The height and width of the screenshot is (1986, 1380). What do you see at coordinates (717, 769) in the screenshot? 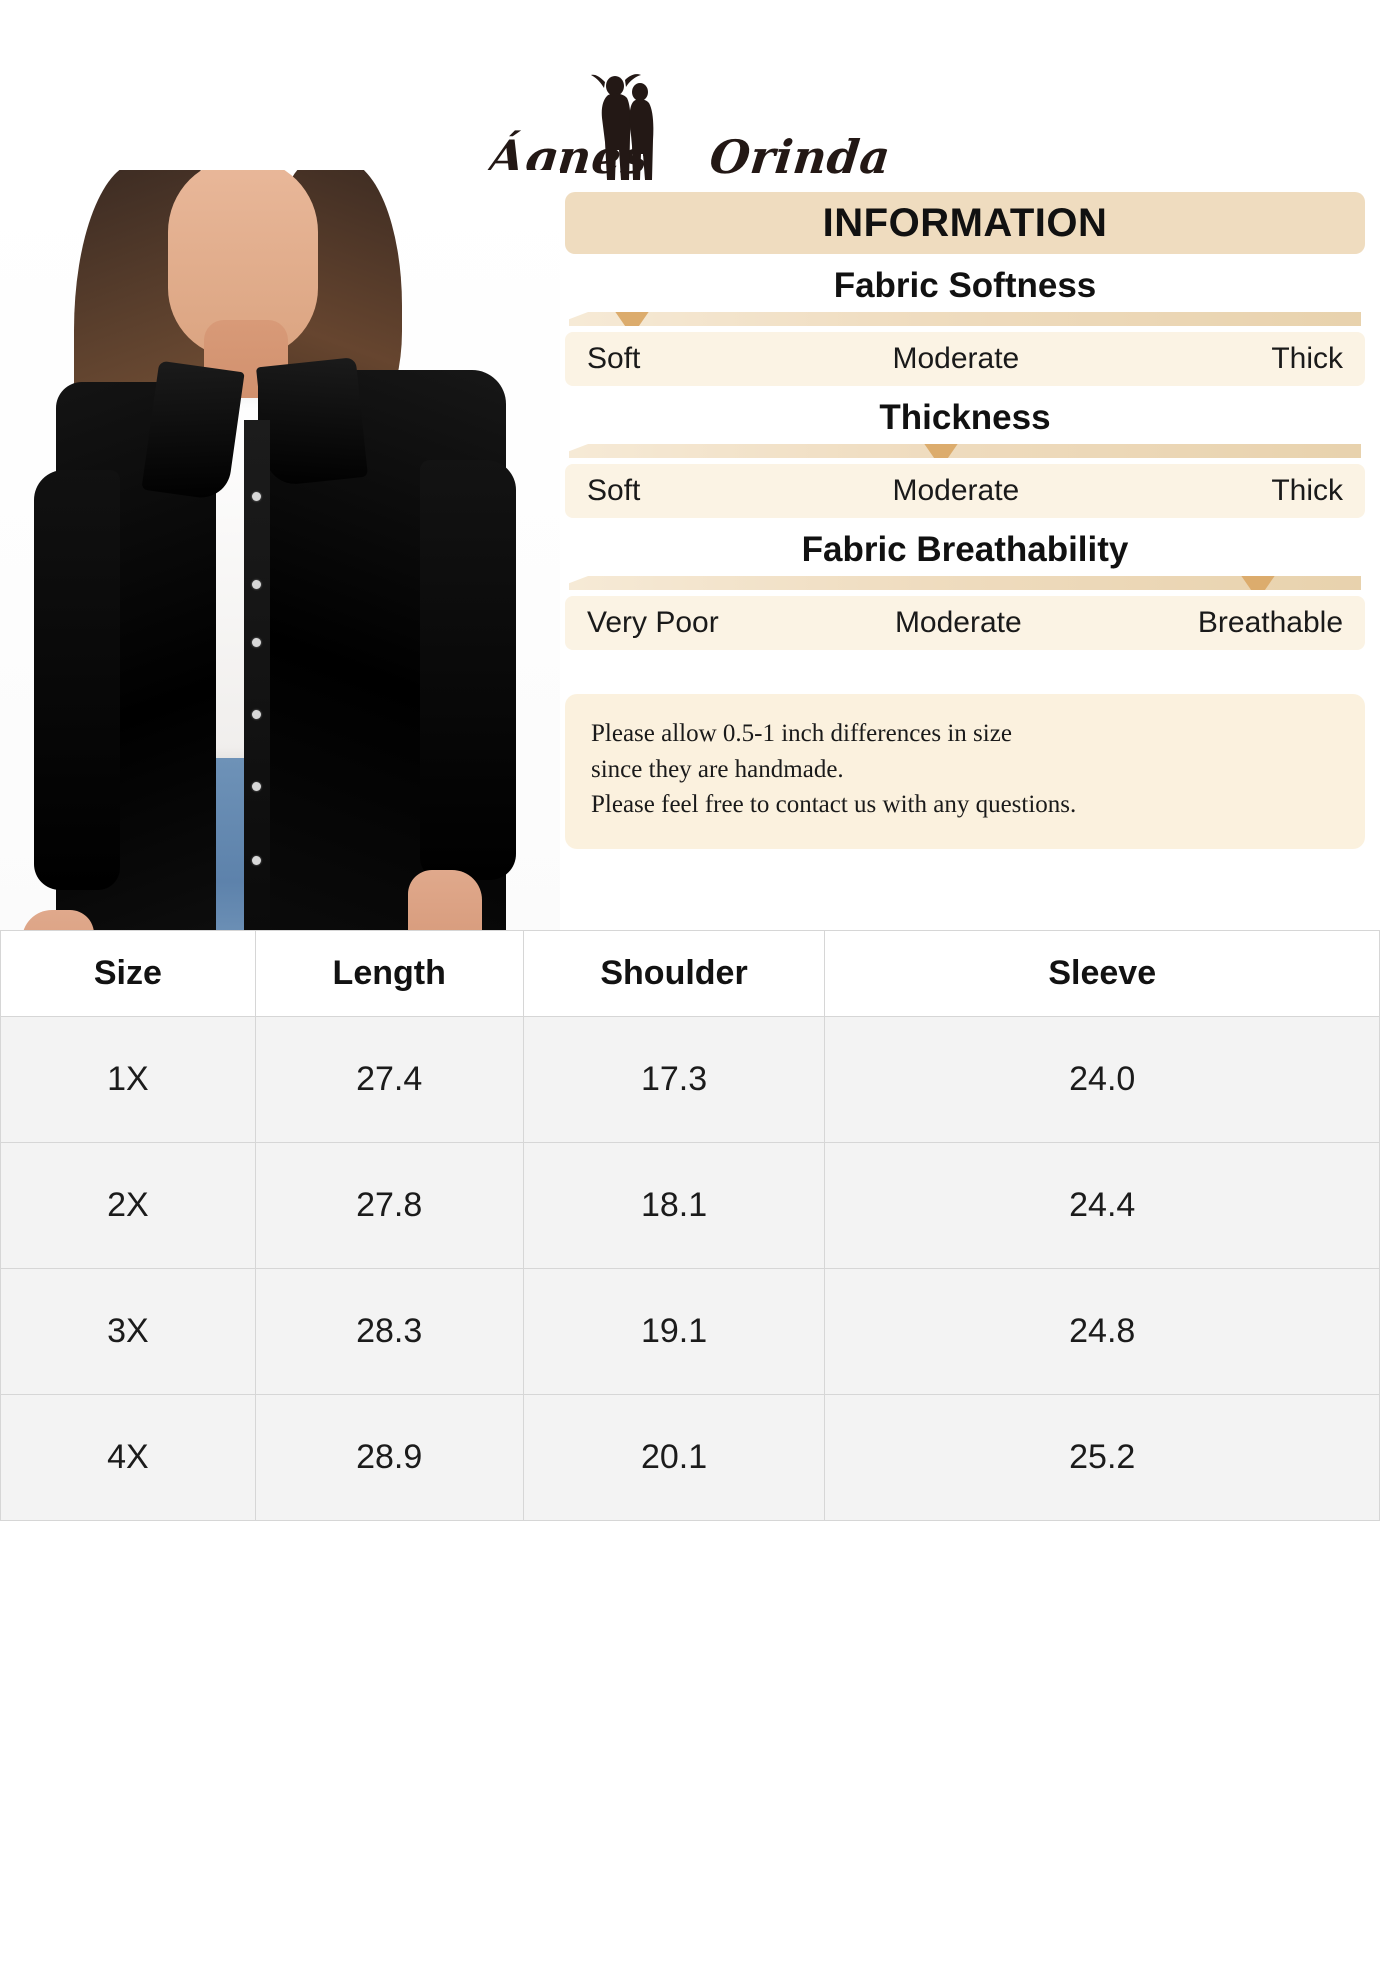
I see `note-line-2: since they are handmade.` at bounding box center [717, 769].